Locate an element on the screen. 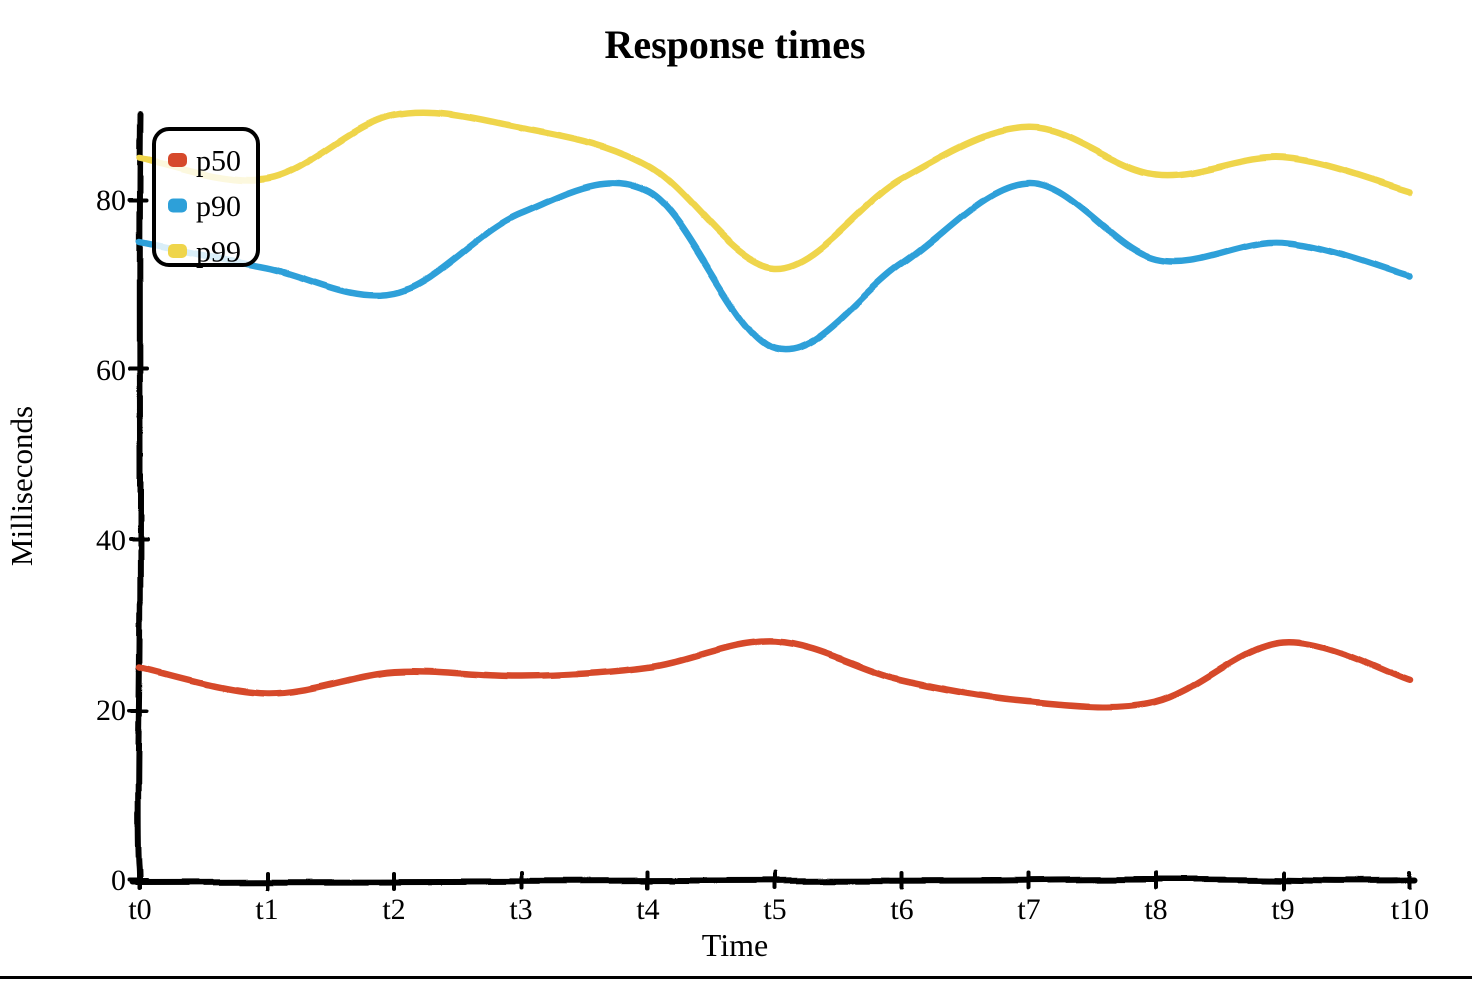  legend-label-p90: p90 is located at coordinates (218, 206).